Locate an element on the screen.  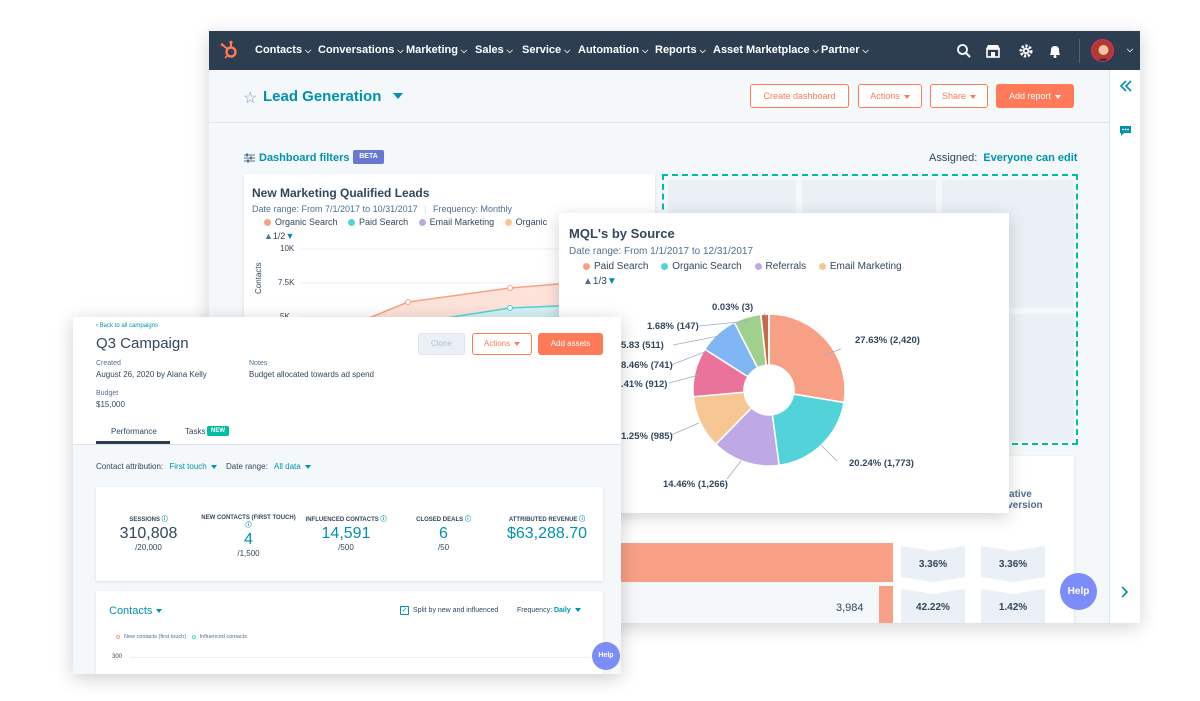
nav-partner: Partner ⌵ is located at coordinates (845, 50).